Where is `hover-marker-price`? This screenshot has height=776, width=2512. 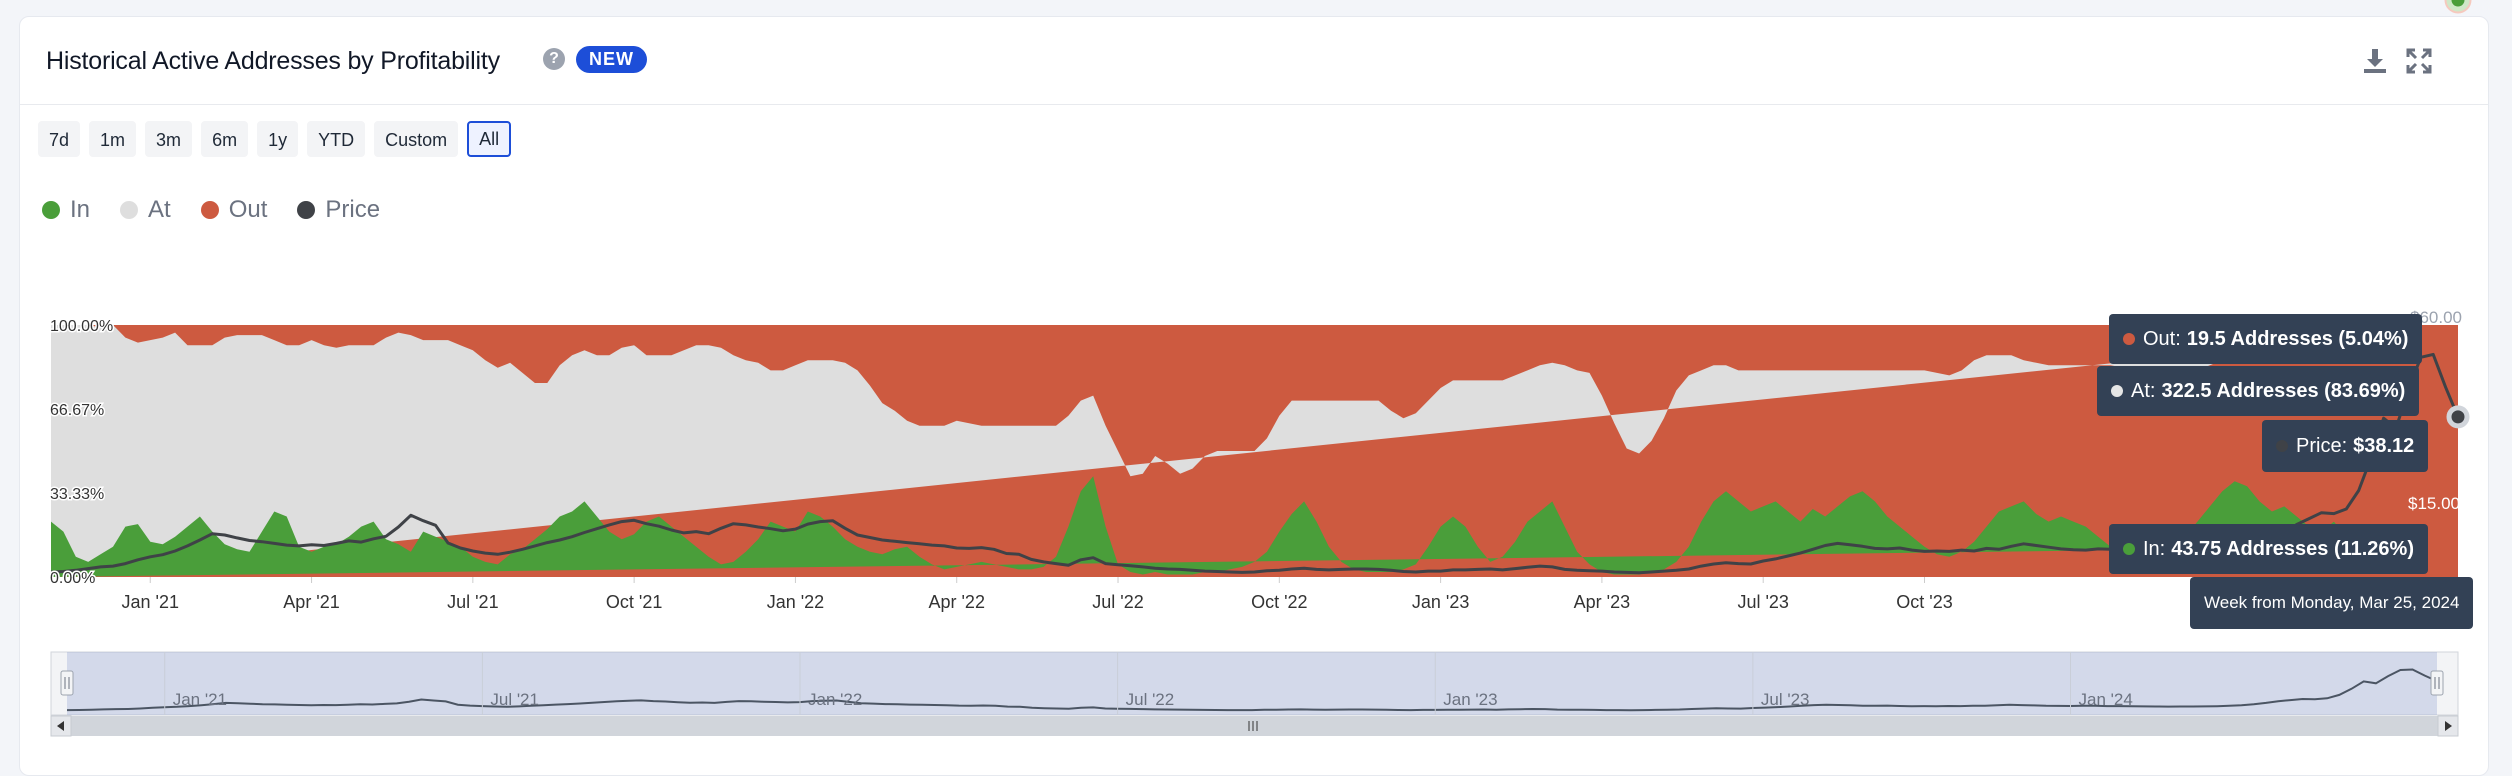 hover-marker-price is located at coordinates (2458, 417).